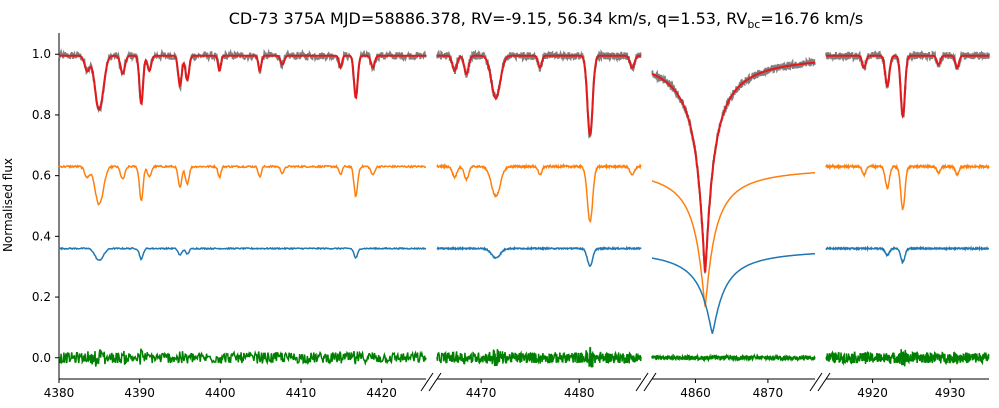 The image size is (999, 408). Describe the element at coordinates (139, 393) in the screenshot. I see `x-tick-label: 4390` at that location.